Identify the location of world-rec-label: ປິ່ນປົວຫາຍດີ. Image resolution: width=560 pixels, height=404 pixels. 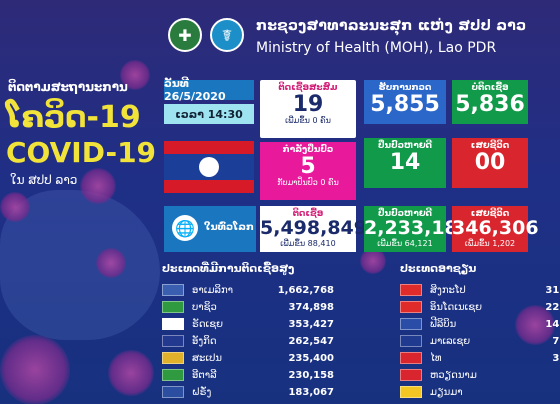
(405, 214).